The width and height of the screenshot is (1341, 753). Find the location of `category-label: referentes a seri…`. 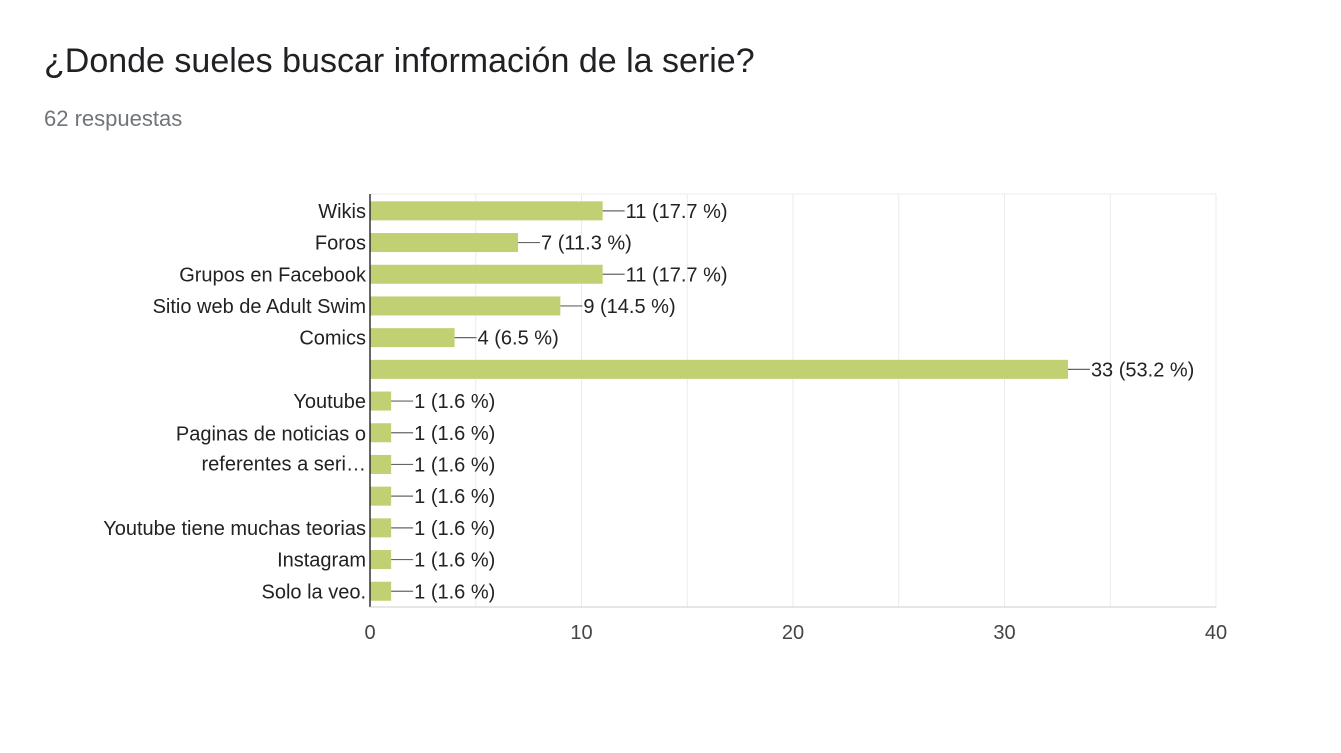

category-label: referentes a seri… is located at coordinates (283, 465).